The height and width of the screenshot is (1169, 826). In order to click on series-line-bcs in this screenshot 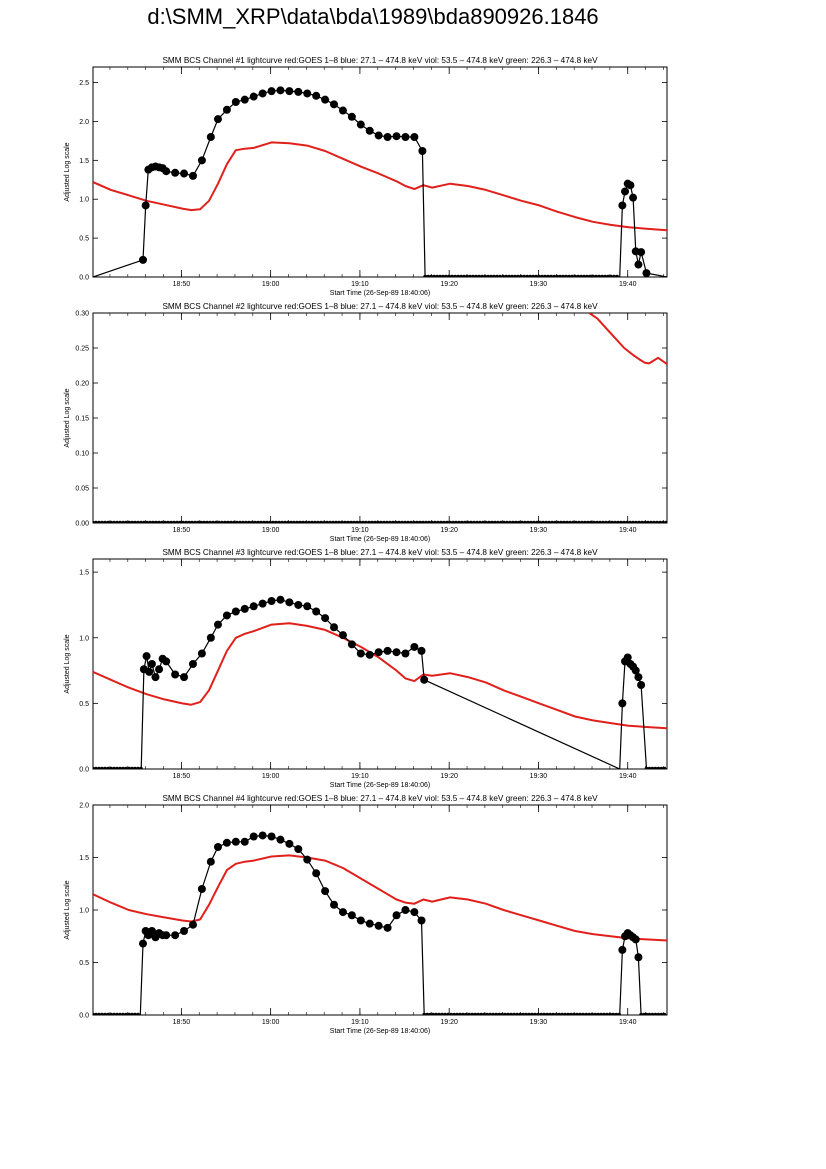, I will do `click(380, 684)`.